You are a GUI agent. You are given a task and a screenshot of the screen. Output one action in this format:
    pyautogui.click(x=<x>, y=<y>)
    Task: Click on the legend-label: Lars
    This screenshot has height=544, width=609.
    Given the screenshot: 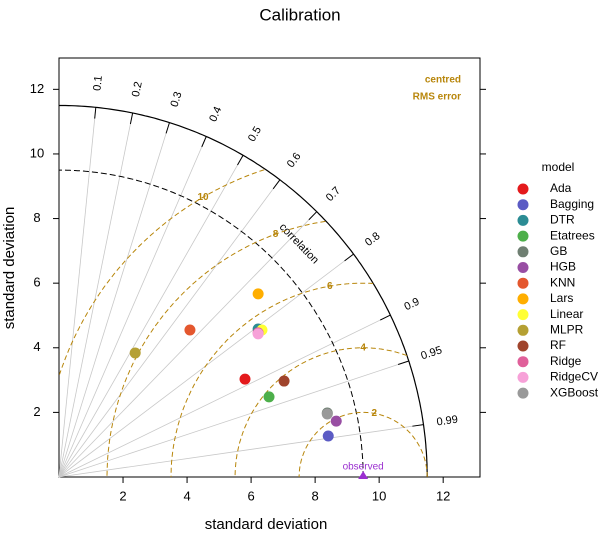 What is the action you would take?
    pyautogui.click(x=561, y=298)
    